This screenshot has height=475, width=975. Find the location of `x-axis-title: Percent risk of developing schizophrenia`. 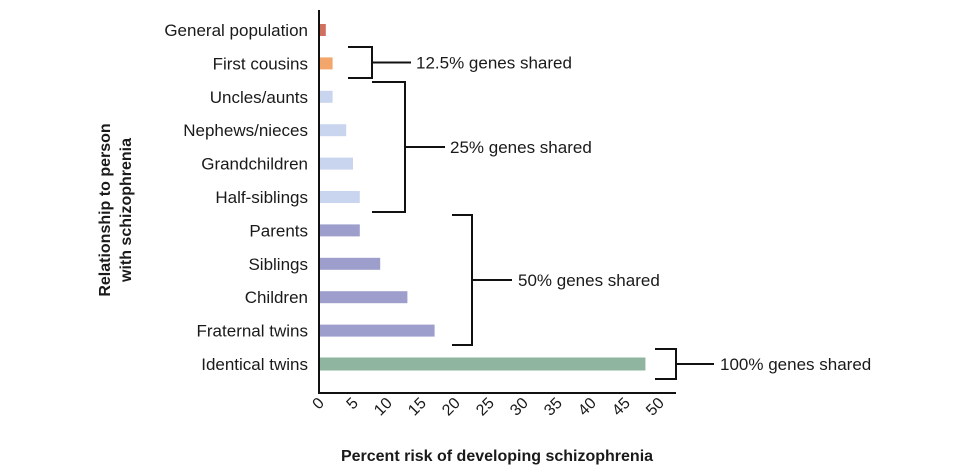

x-axis-title: Percent risk of developing schizophrenia is located at coordinates (497, 456).